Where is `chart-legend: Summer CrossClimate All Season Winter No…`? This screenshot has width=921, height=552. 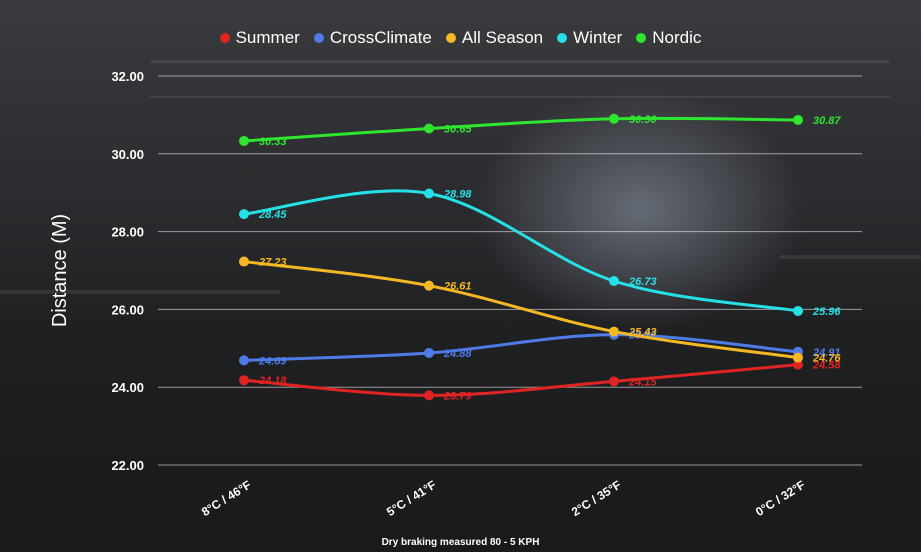 chart-legend: Summer CrossClimate All Season Winter No… is located at coordinates (460, 38).